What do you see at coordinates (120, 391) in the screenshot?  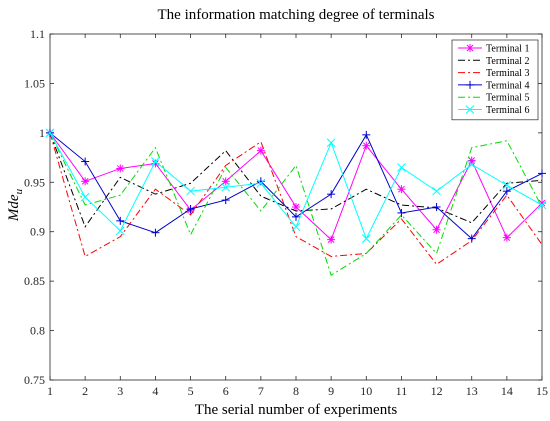 I see `x-tick-label: 3` at bounding box center [120, 391].